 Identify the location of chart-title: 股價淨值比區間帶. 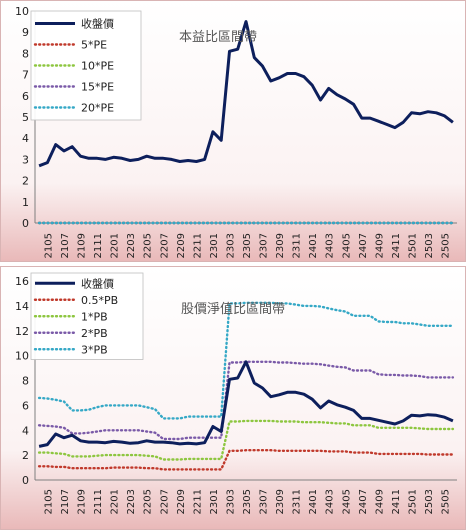
(233, 309).